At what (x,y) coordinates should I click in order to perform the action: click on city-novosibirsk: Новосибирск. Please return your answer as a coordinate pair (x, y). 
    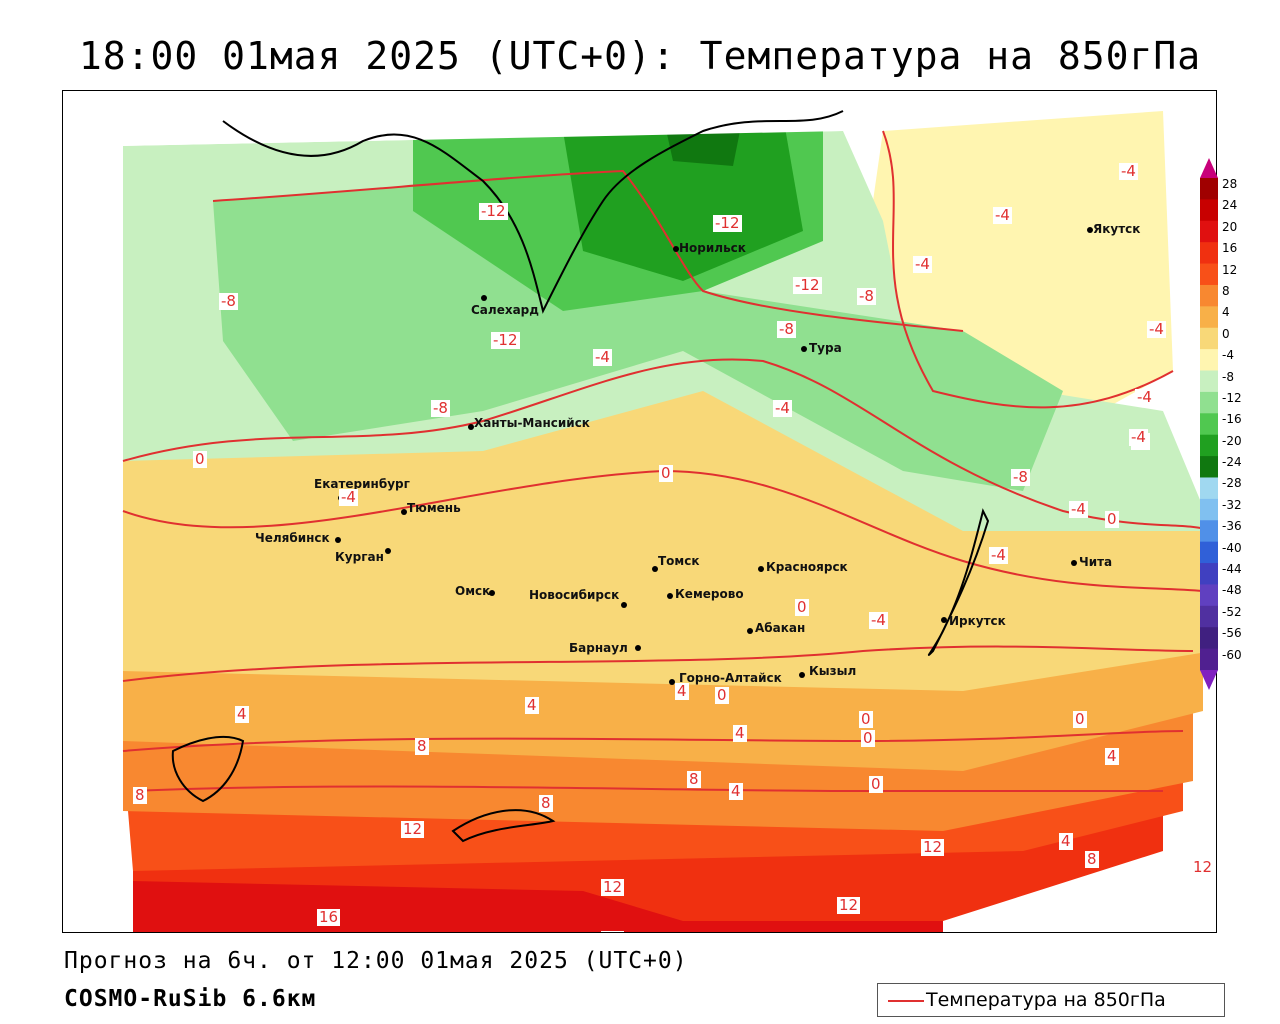
    Looking at the image, I should click on (578, 598).